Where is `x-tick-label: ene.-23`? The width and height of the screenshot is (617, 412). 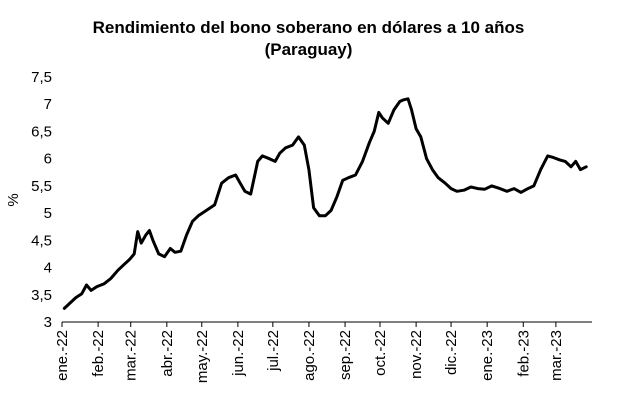 x-tick-label: ene.-23 is located at coordinates (487, 355).